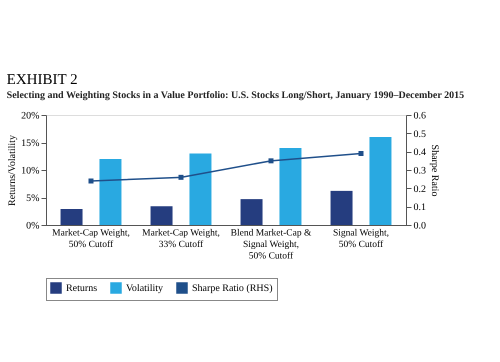 The width and height of the screenshot is (500, 362). I want to click on x-tick-label: Blend Market-Cap & Signal Weight, 50% Cutoff, so click(271, 245).